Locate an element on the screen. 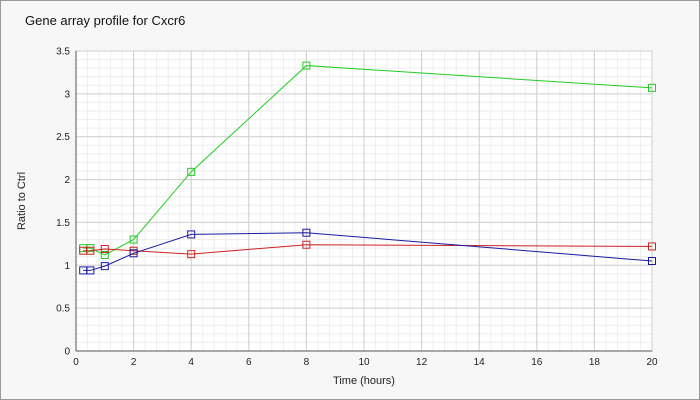 The width and height of the screenshot is (700, 400). y-tick-label: 1 is located at coordinates (67, 266).